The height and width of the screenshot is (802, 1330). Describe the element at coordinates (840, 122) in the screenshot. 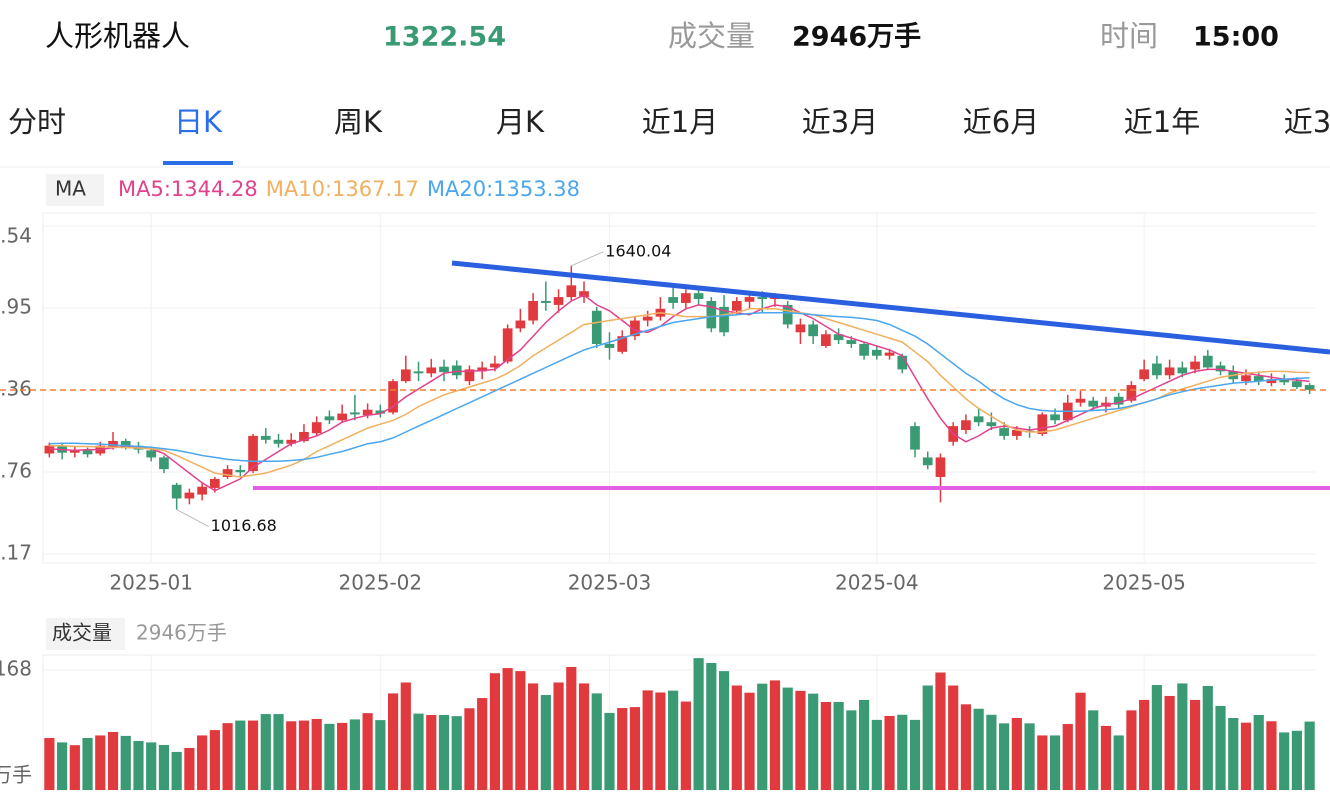

I see `tab: 近3月` at that location.